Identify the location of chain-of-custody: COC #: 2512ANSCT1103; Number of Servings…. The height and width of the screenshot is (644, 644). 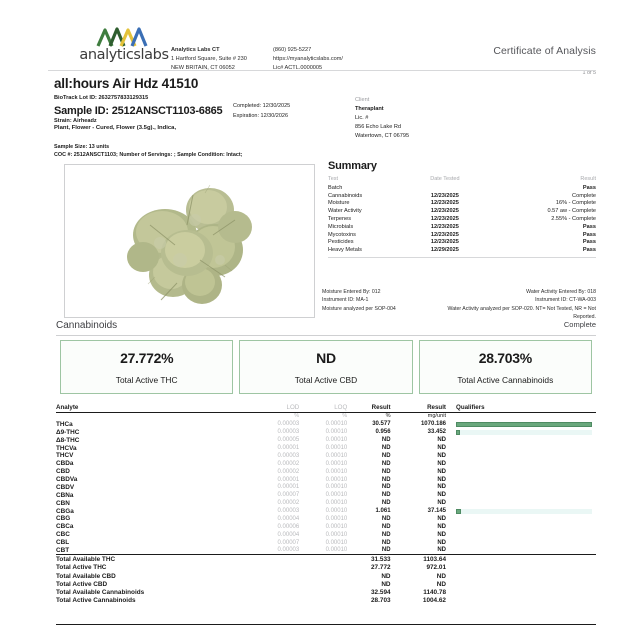
(148, 155).